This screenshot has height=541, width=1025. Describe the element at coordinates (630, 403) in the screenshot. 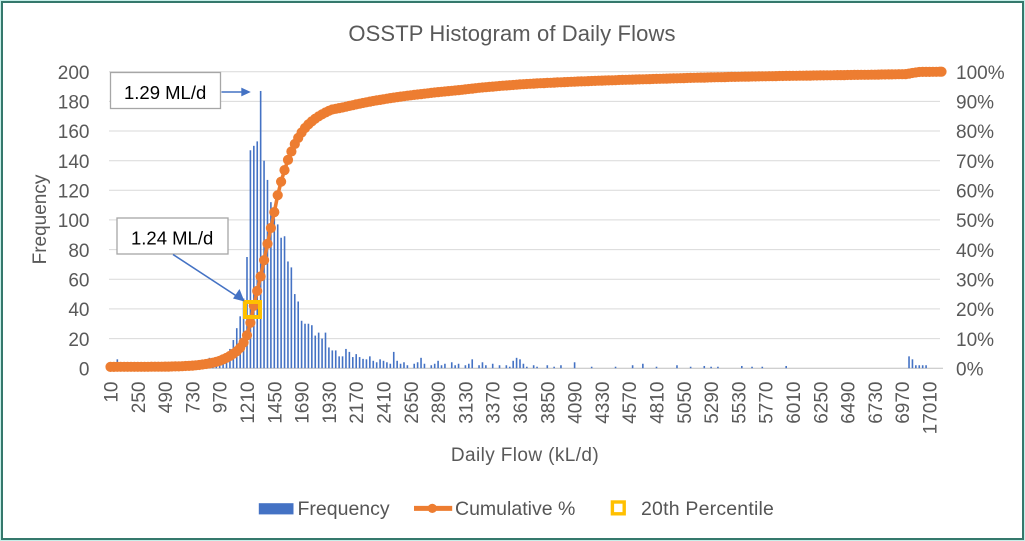

I see `svg-text: 4570` at that location.